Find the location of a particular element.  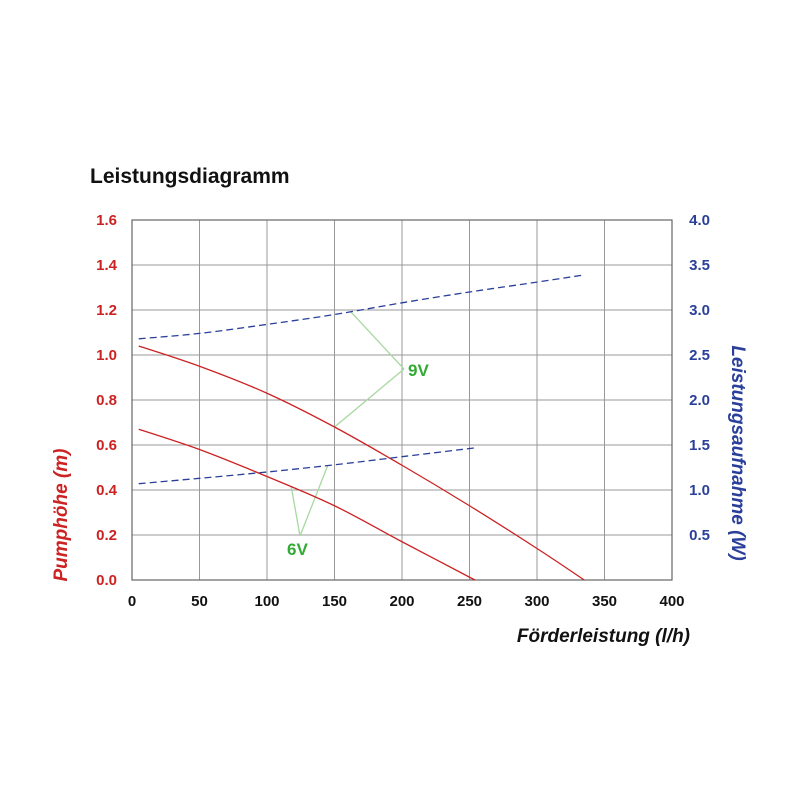

power-curve-6v is located at coordinates (307, 466).